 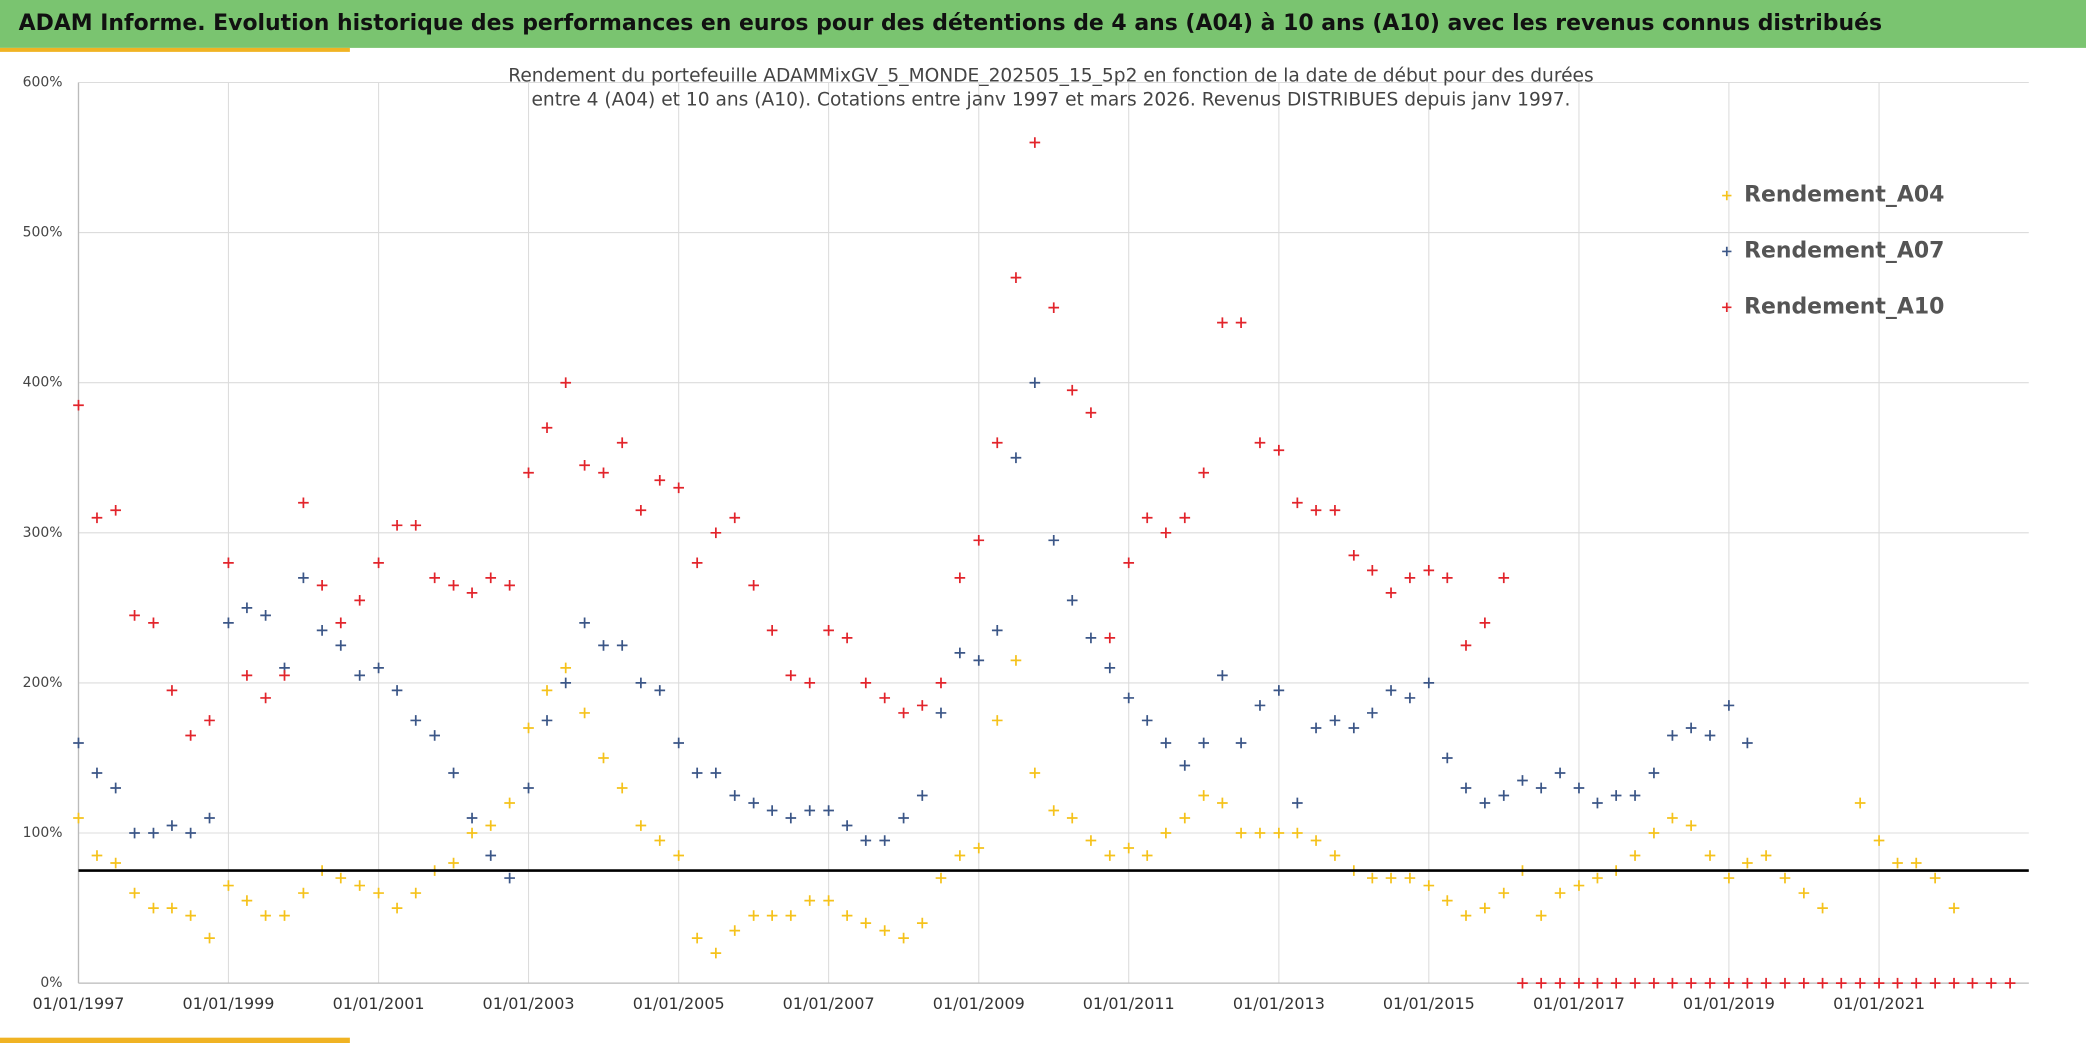 What do you see at coordinates (829, 1003) in the screenshot?
I see `x-tick-label: 01/01/2007` at bounding box center [829, 1003].